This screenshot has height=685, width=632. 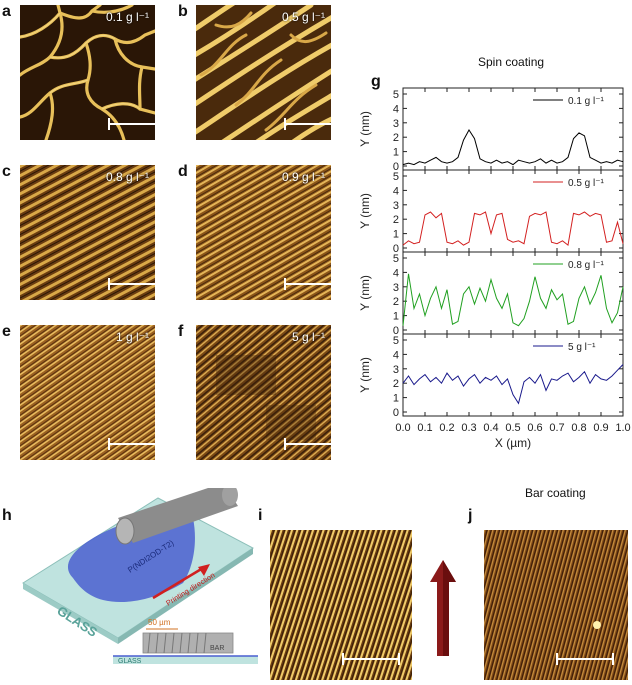 I want to click on afm-fibril-texture, so click(x=263, y=72).